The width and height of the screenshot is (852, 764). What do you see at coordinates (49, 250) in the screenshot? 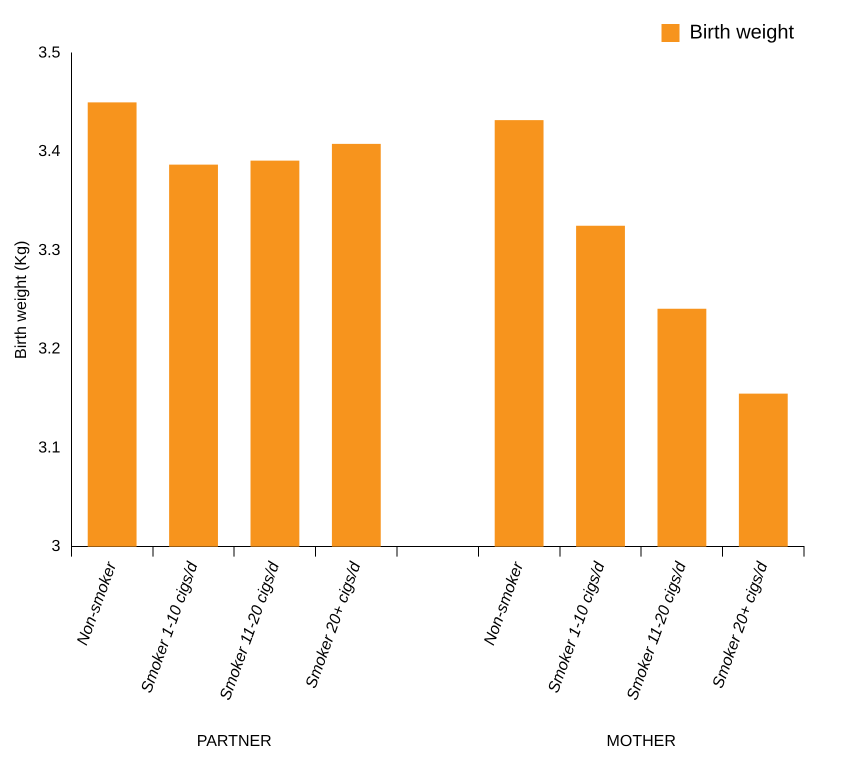
I see `y-tick-label: 3.3` at bounding box center [49, 250].